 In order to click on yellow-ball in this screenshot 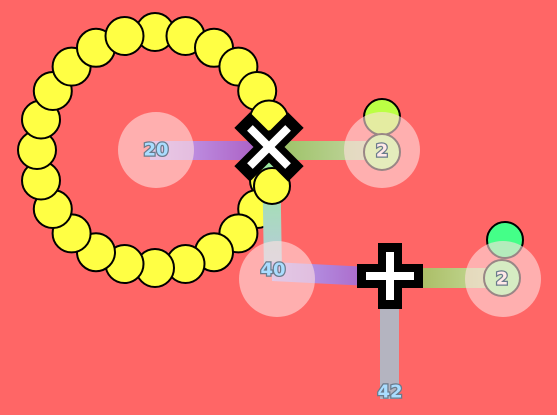, I will do `click(124, 36)`.